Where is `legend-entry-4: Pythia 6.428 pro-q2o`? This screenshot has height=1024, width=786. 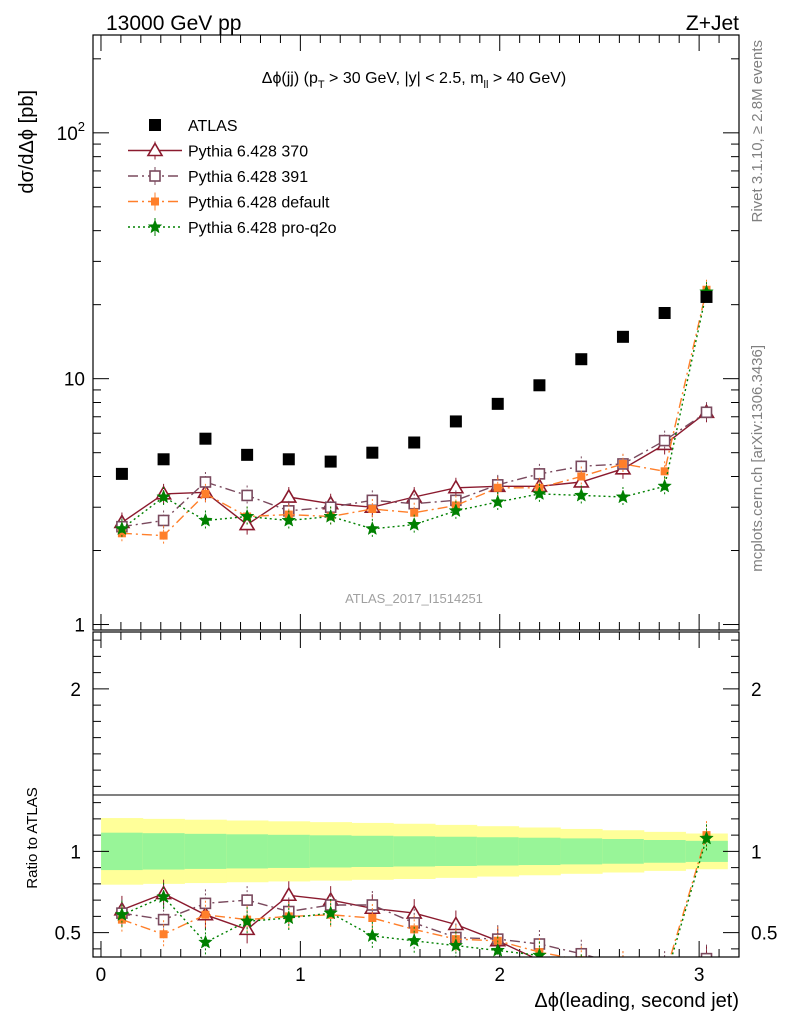 legend-entry-4: Pythia 6.428 pro-q2o is located at coordinates (232, 227).